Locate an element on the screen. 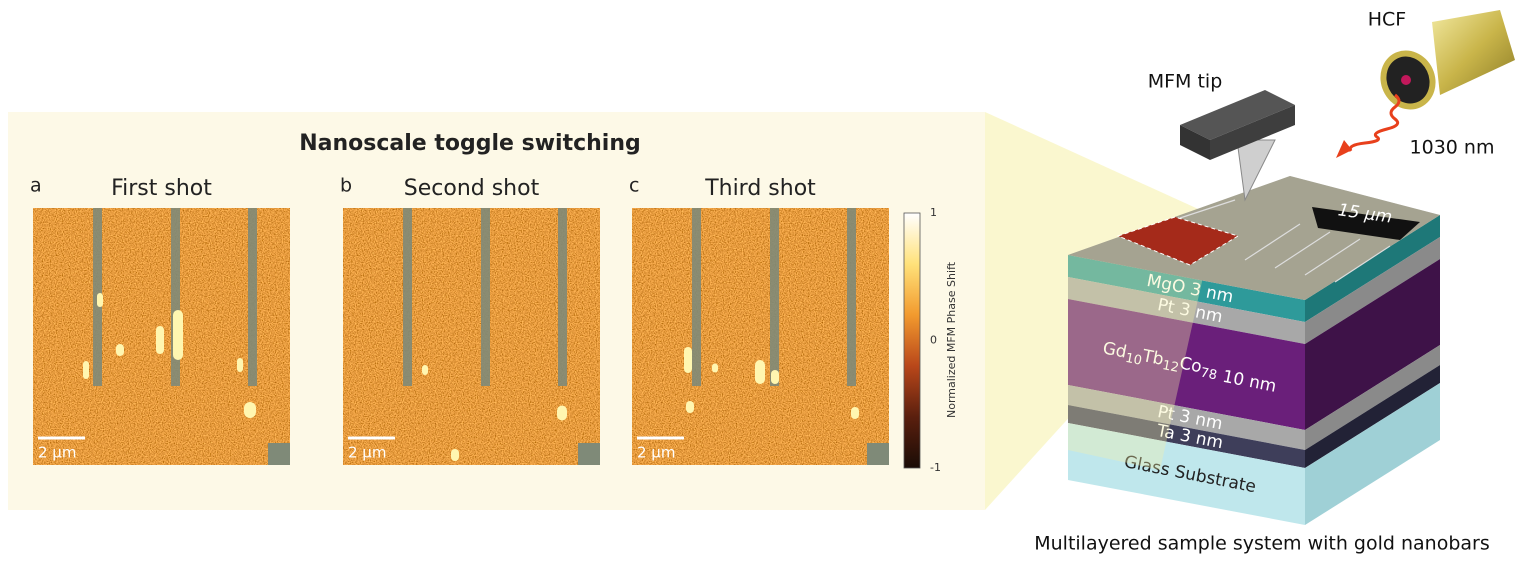 The height and width of the screenshot is (563, 1527). switched-region is located at coordinates (1178, 241).